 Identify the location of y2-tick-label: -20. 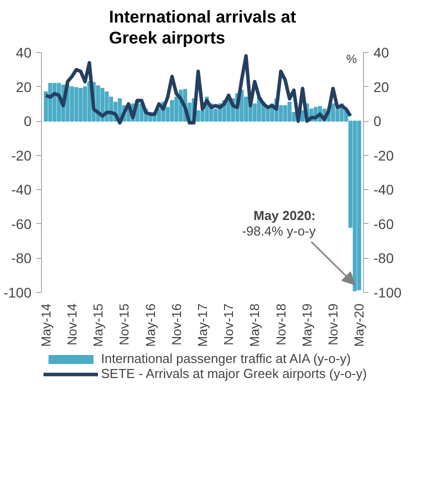
(384, 155).